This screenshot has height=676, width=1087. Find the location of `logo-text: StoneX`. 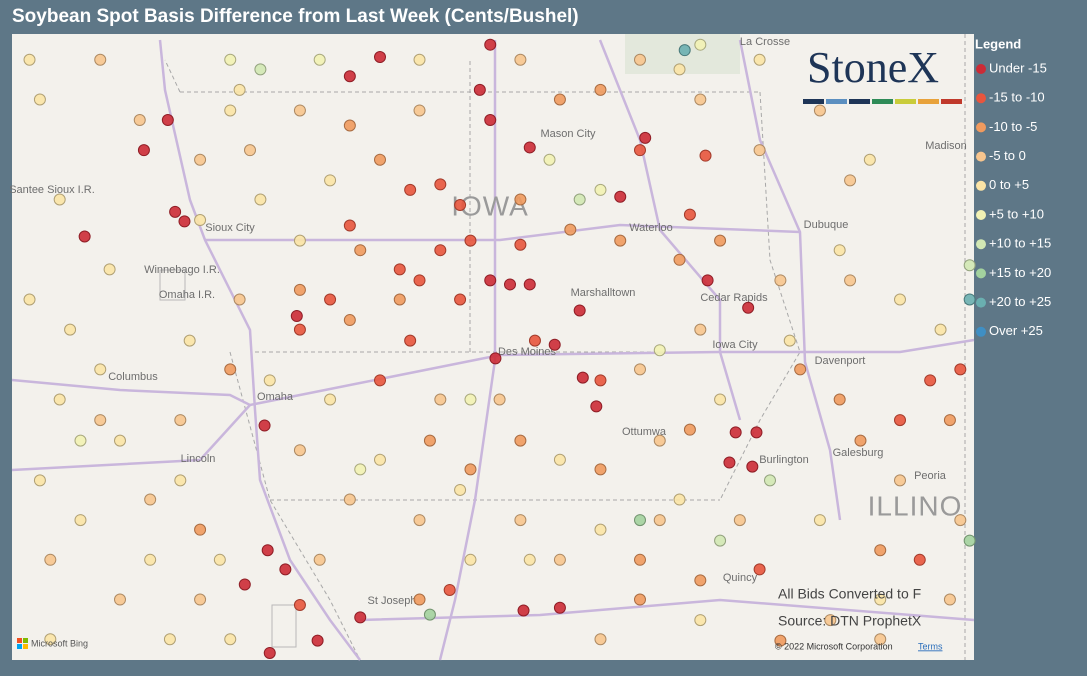

logo-text: StoneX is located at coordinates (873, 67).